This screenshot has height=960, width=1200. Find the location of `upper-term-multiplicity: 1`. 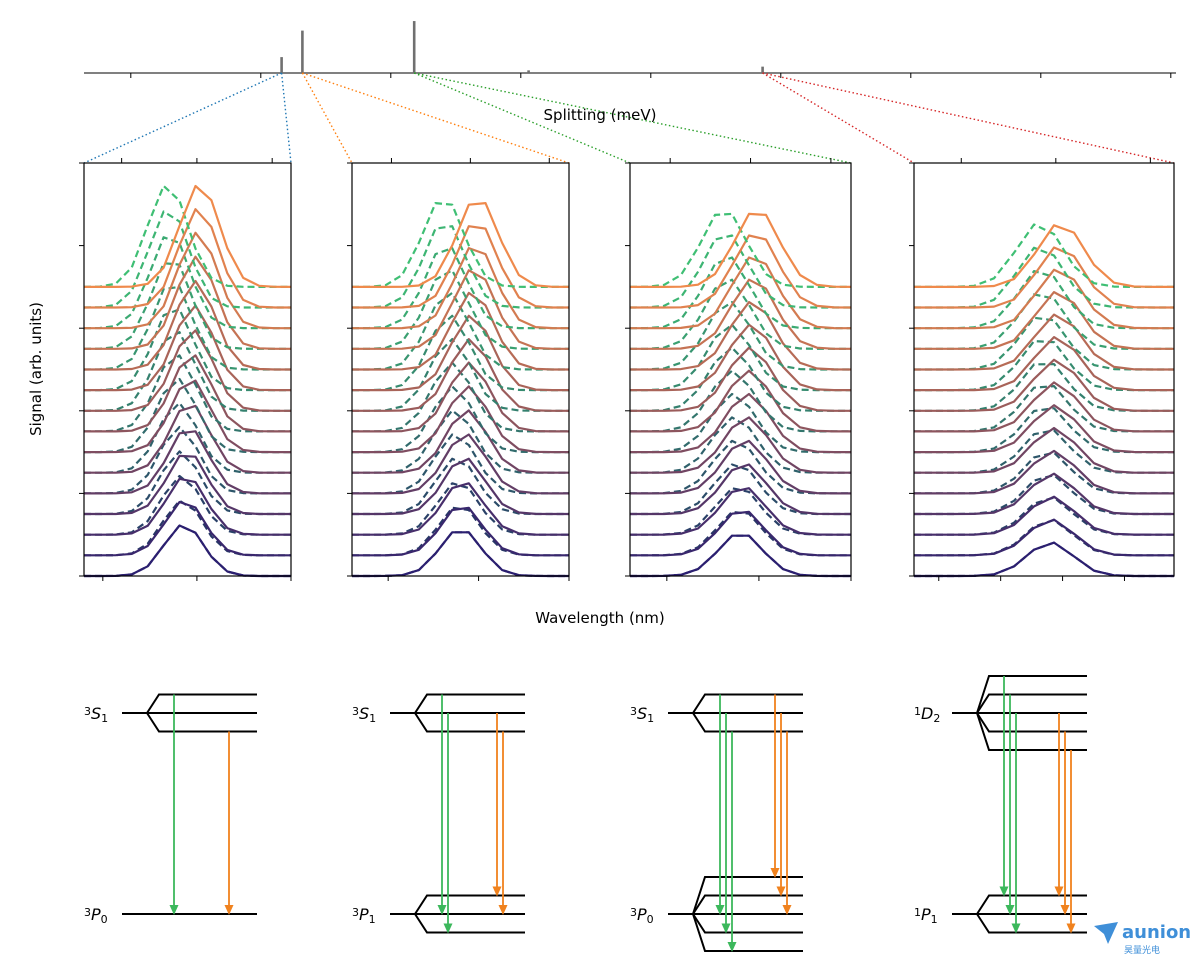

upper-term-multiplicity: 1 is located at coordinates (917, 711).